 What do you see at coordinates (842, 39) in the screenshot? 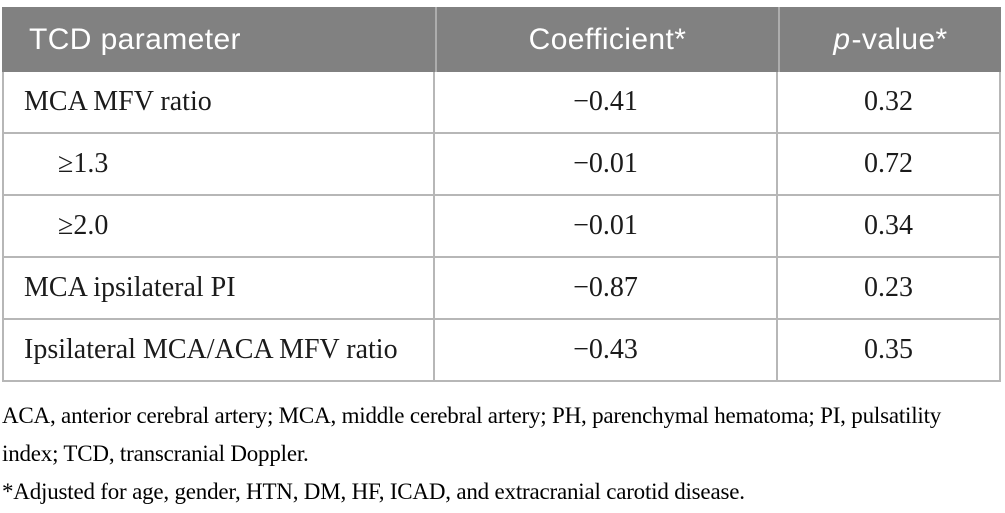
I see `p-value-italic-p: p` at bounding box center [842, 39].